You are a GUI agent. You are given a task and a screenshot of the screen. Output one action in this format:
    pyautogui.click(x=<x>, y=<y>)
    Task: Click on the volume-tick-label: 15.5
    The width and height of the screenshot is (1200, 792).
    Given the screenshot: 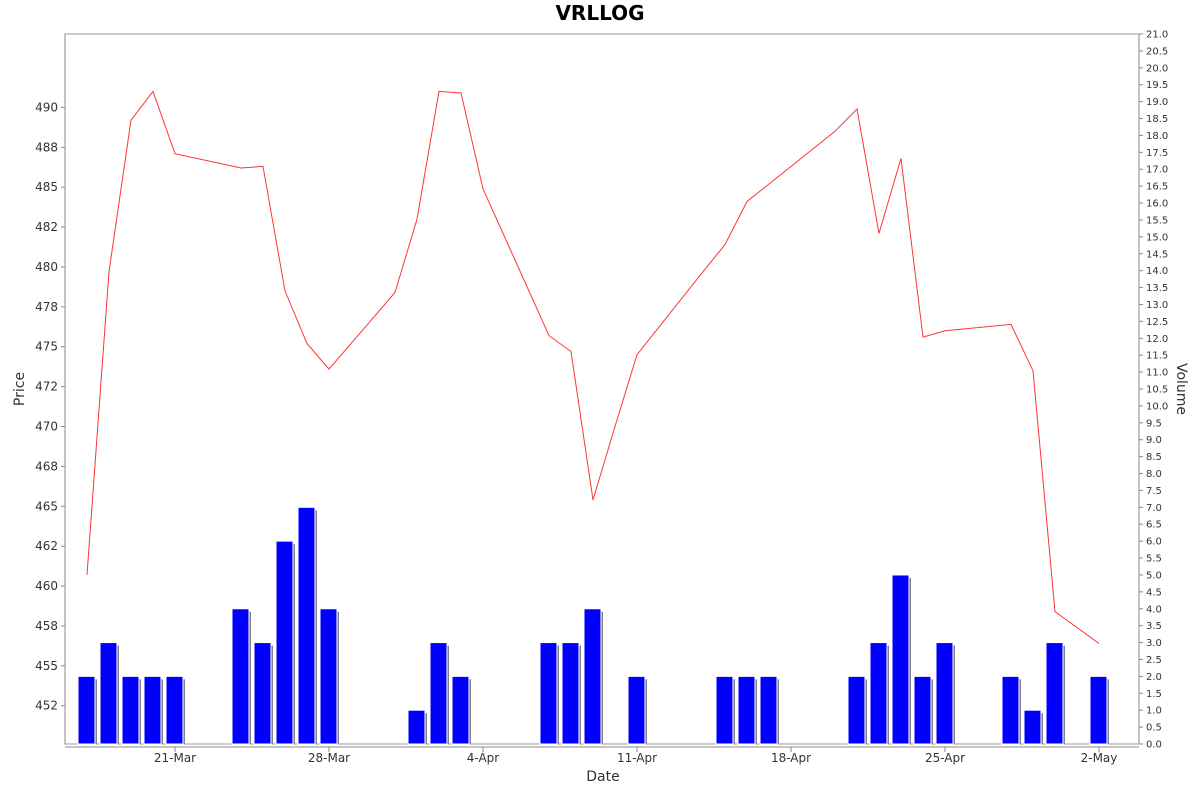 What is the action you would take?
    pyautogui.click(x=1157, y=220)
    